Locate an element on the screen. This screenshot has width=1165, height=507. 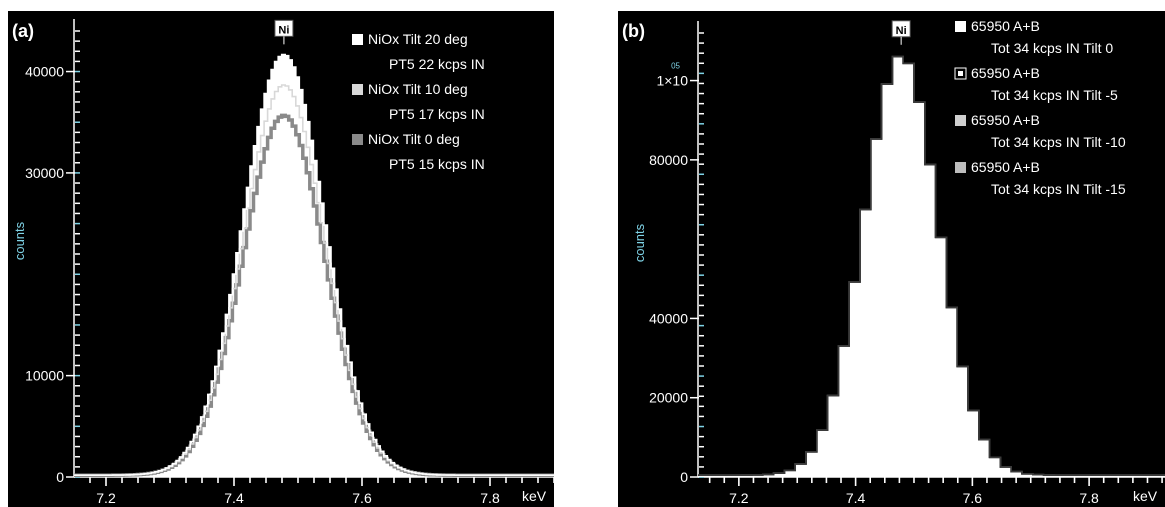
y-tick-label: 30000 is located at coordinates (44, 173).